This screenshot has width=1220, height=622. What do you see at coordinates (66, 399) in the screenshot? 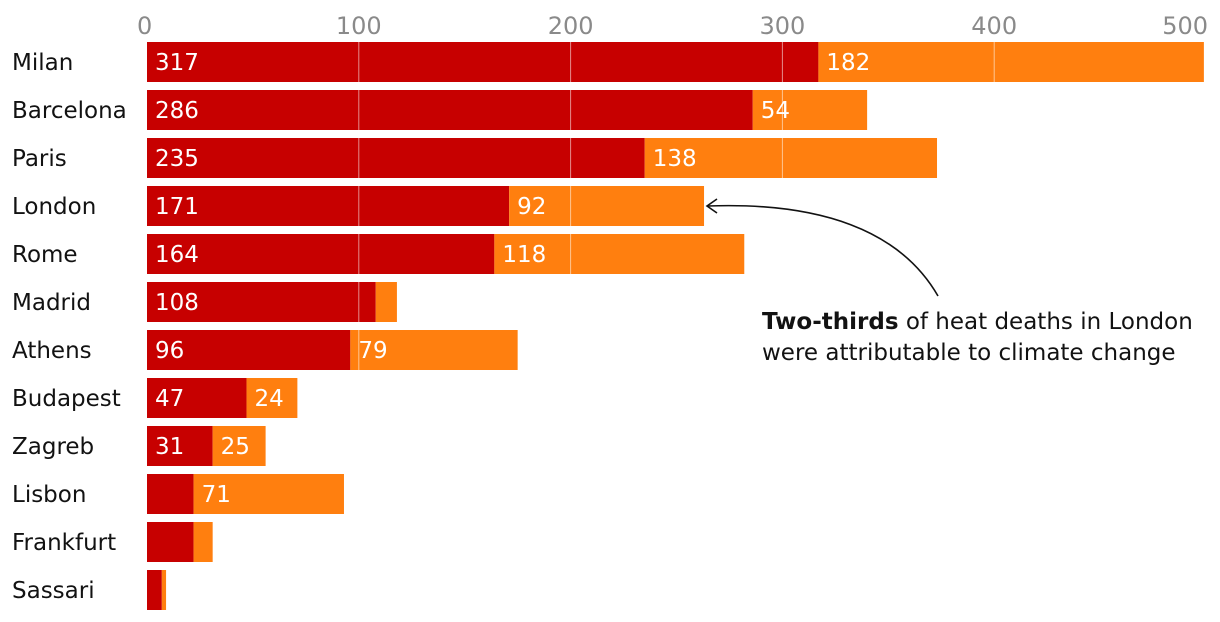
I see `category-label-budapest: Budapest` at bounding box center [66, 399].